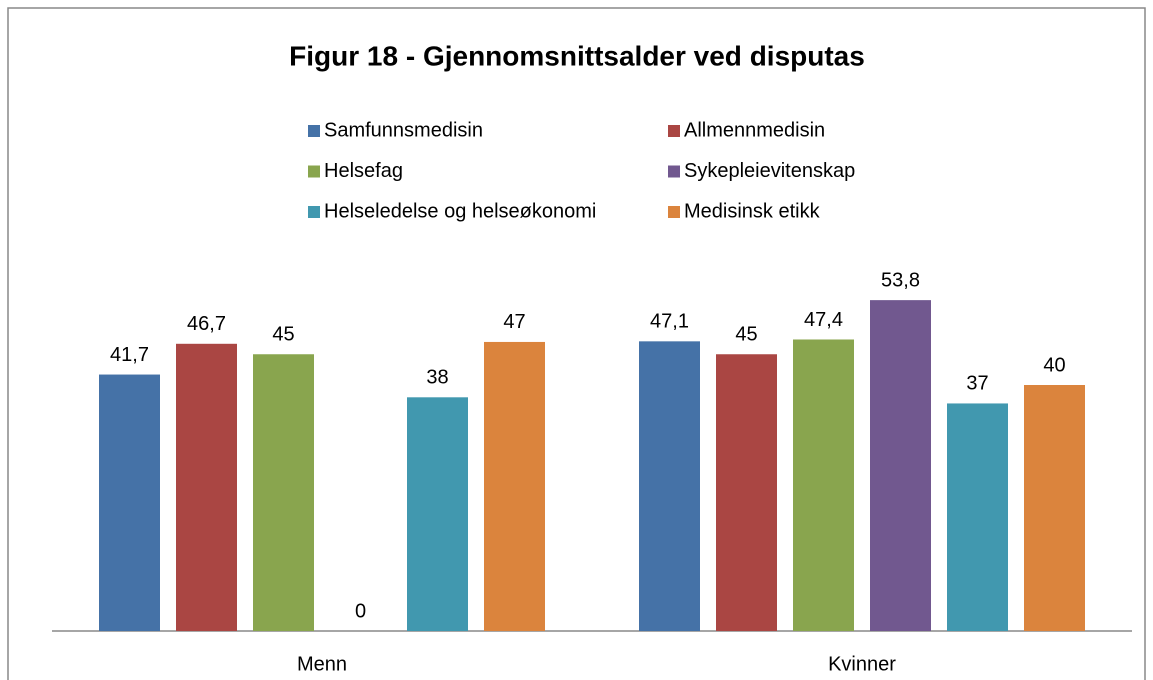 The image size is (1153, 680). Describe the element at coordinates (206, 324) in the screenshot. I see `data-label: 46,7` at that location.